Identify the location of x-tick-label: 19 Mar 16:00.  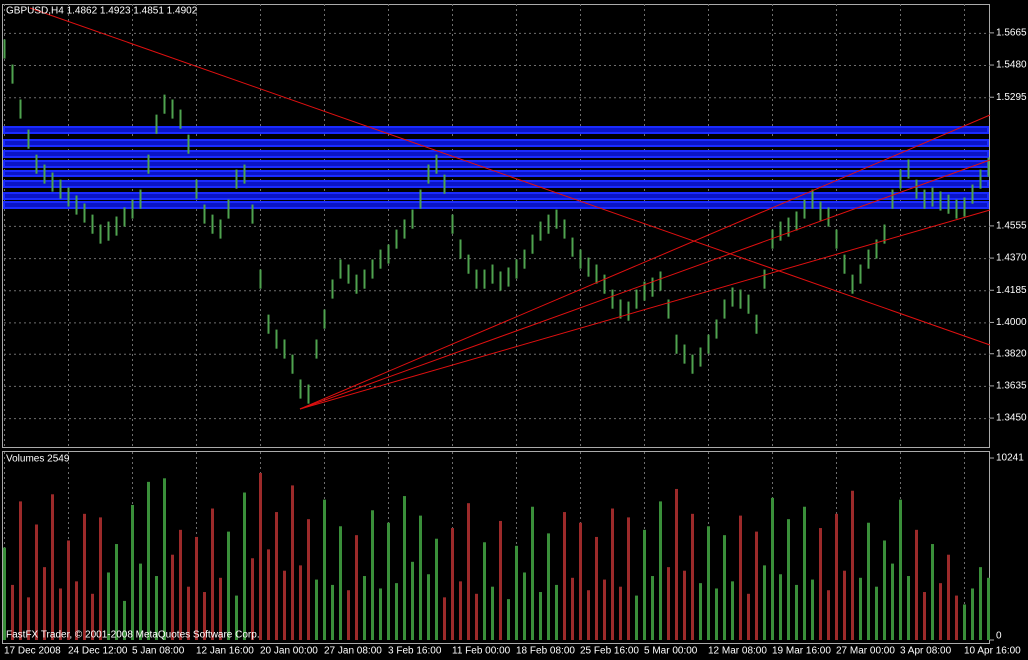
(801, 651).